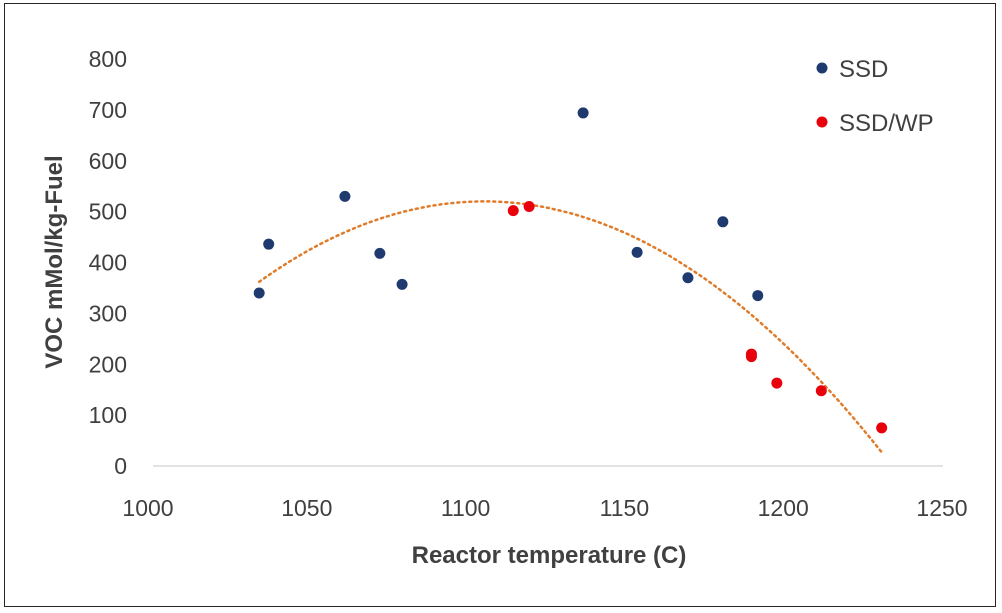 The image size is (1002, 613). Describe the element at coordinates (822, 122) in the screenshot. I see `legend-marker-ssd-wp` at that location.